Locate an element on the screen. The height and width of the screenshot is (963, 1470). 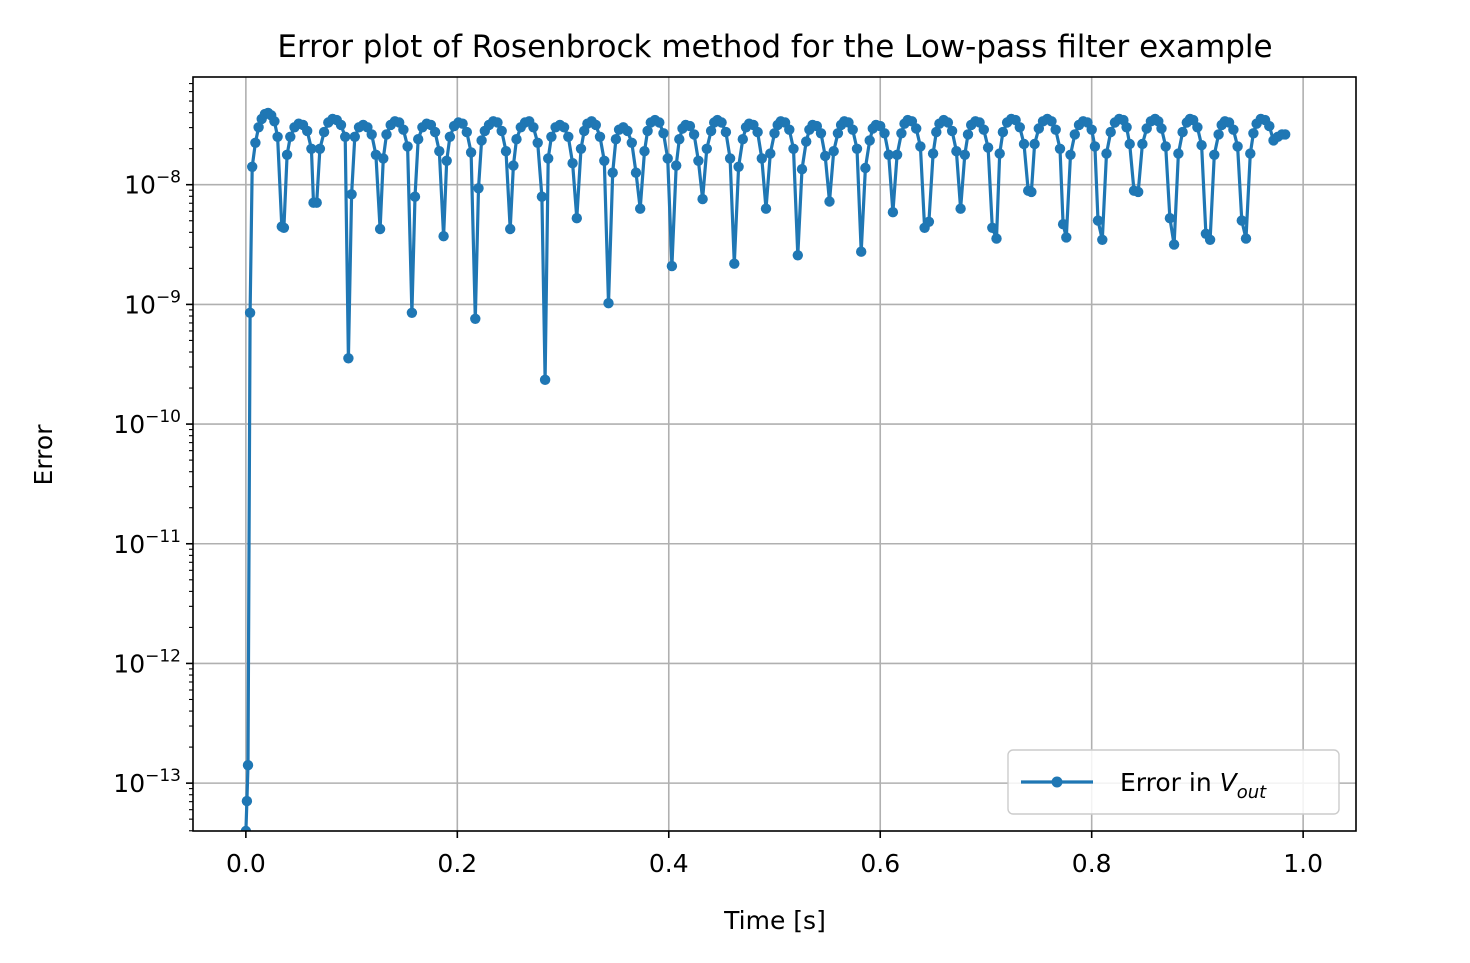
legend-label-text: Error in is located at coordinates (1170, 782).